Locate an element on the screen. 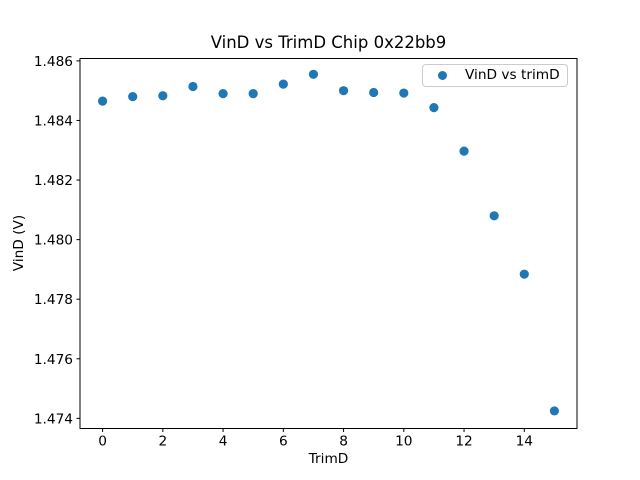  y-tick-label: 1.478 is located at coordinates (53, 300).